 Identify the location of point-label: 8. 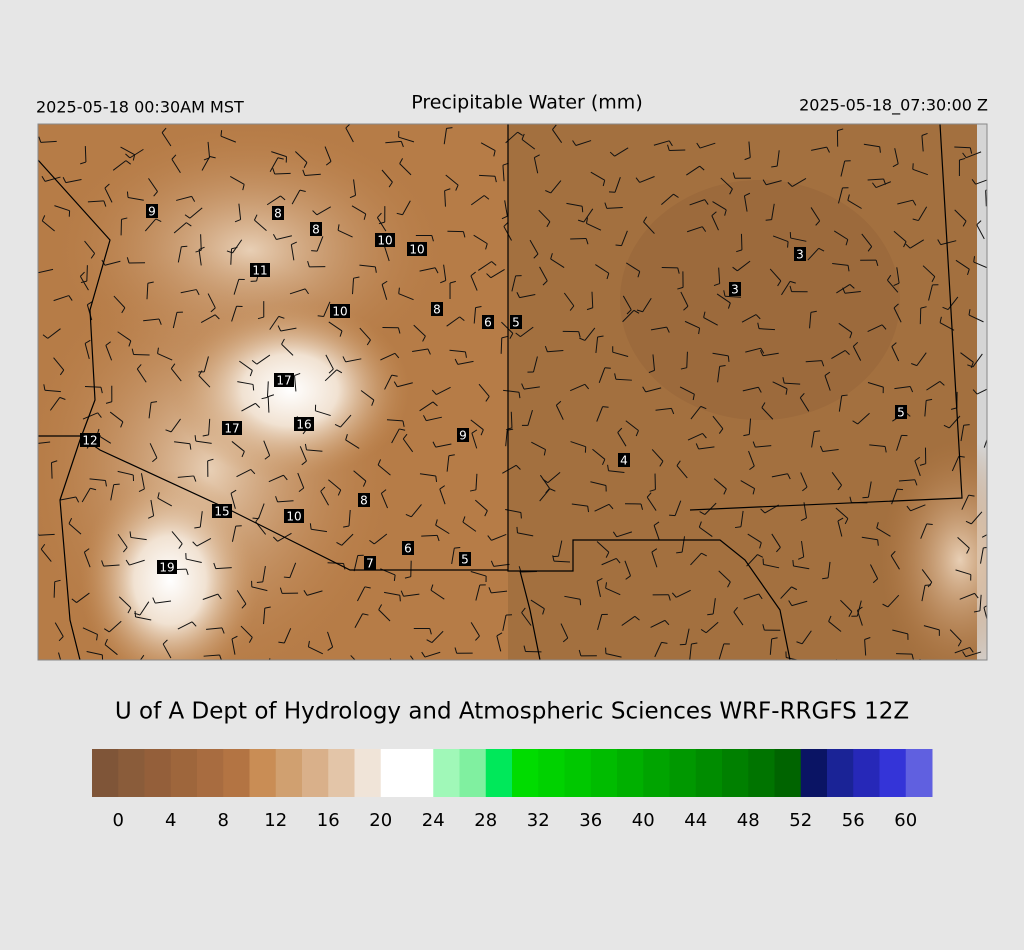
(364, 501).